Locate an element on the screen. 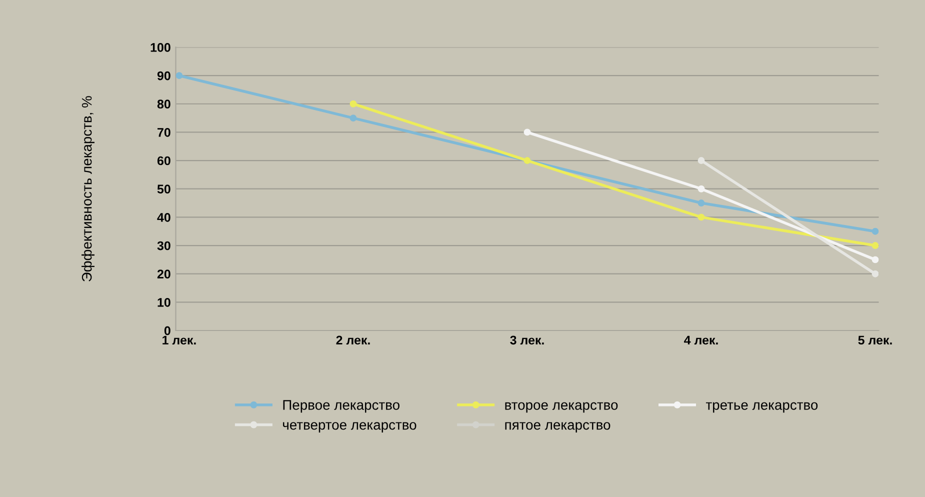 This screenshot has height=497, width=925. y-tick-label: 40 is located at coordinates (163, 217).